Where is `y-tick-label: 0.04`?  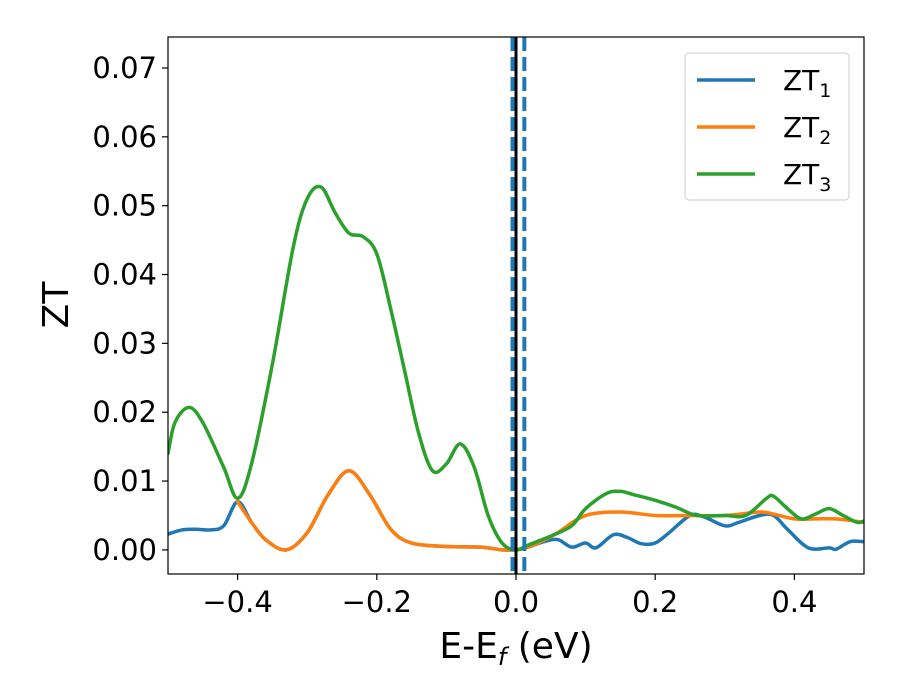
y-tick-label: 0.04 is located at coordinates (124, 275).